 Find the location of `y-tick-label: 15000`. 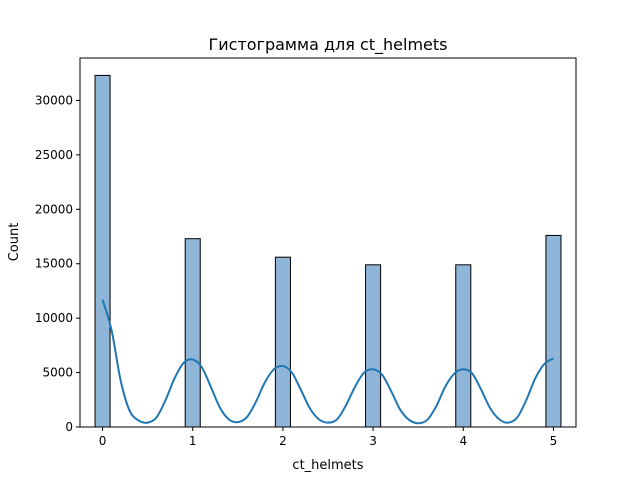

y-tick-label: 15000 is located at coordinates (54, 264).